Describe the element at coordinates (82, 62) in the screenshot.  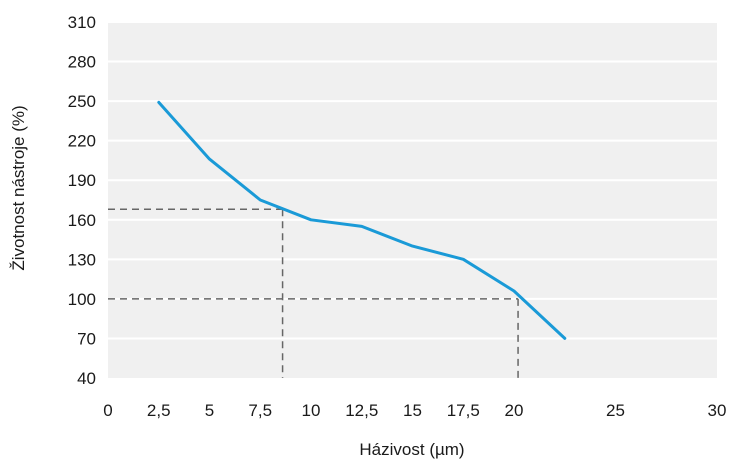
I see `y-tick-label: 280` at that location.